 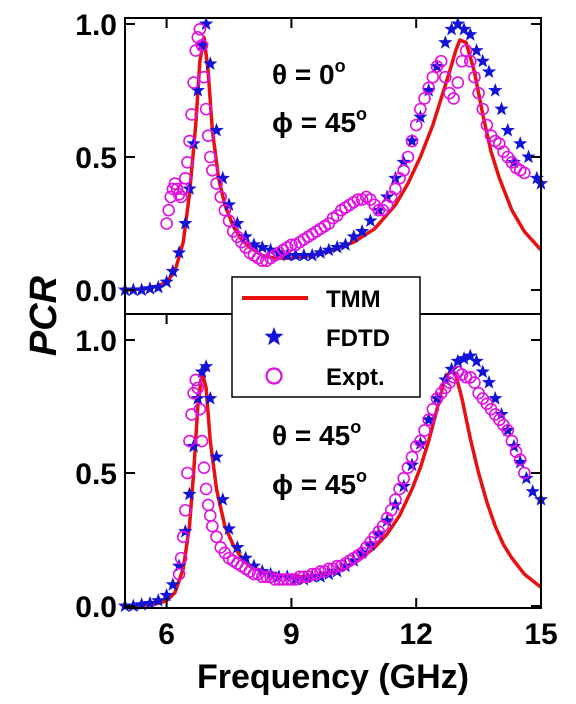 I want to click on x-axis-title: Frequency (GHz), so click(x=333, y=677).